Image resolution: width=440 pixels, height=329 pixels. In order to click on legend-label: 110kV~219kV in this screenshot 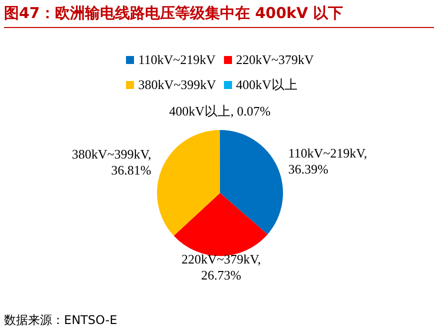, I will do `click(176, 60)`.